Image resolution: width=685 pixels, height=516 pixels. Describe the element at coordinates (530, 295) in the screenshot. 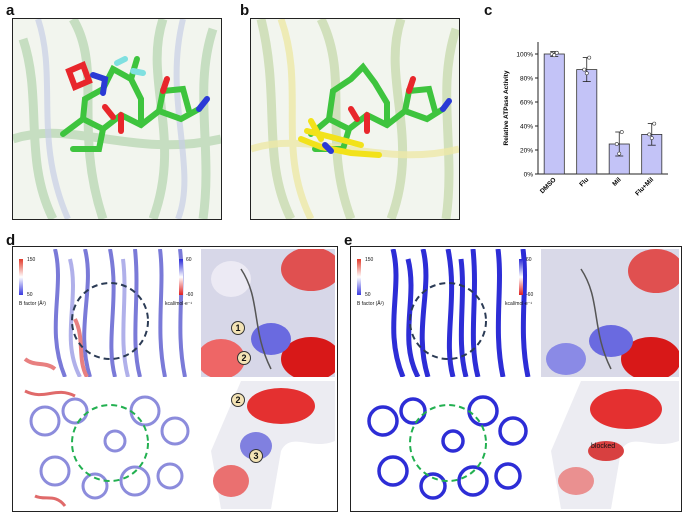

I see `e-potential-min: -60` at that location.